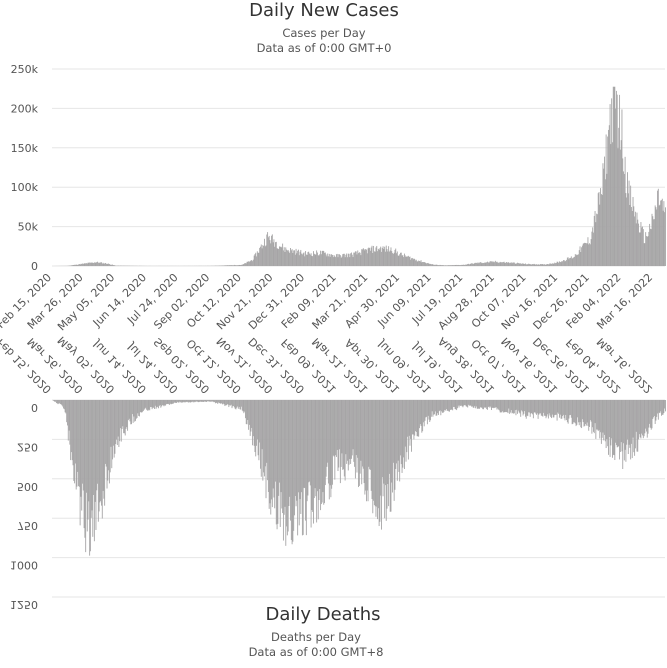  What do you see at coordinates (24, 506) in the screenshot?
I see `deaths-y-axis: 0 250 500 750 1000 1250` at bounding box center [24, 506].